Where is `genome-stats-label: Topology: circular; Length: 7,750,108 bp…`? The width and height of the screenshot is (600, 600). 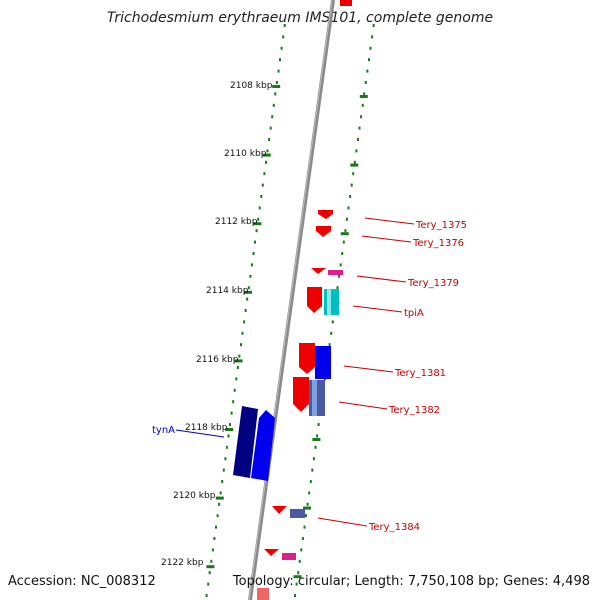
genome-stats-label: Topology: circular; Length: 7,750,108 bp… is located at coordinates (411, 581).